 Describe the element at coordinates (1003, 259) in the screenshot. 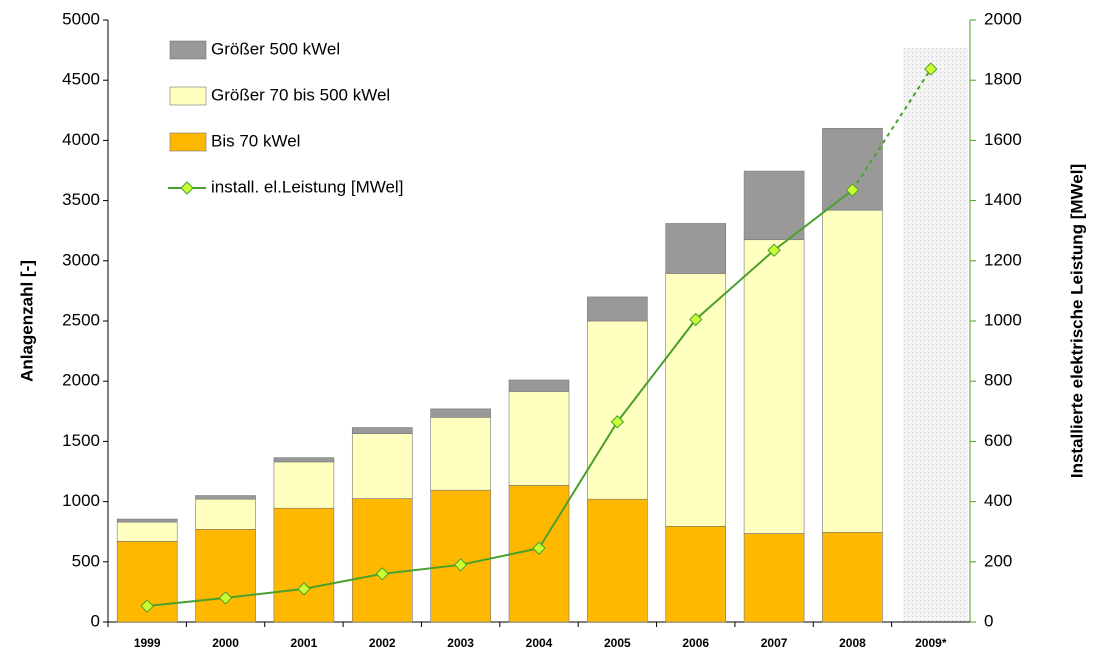

I see `y2-tick-label: 1200` at that location.